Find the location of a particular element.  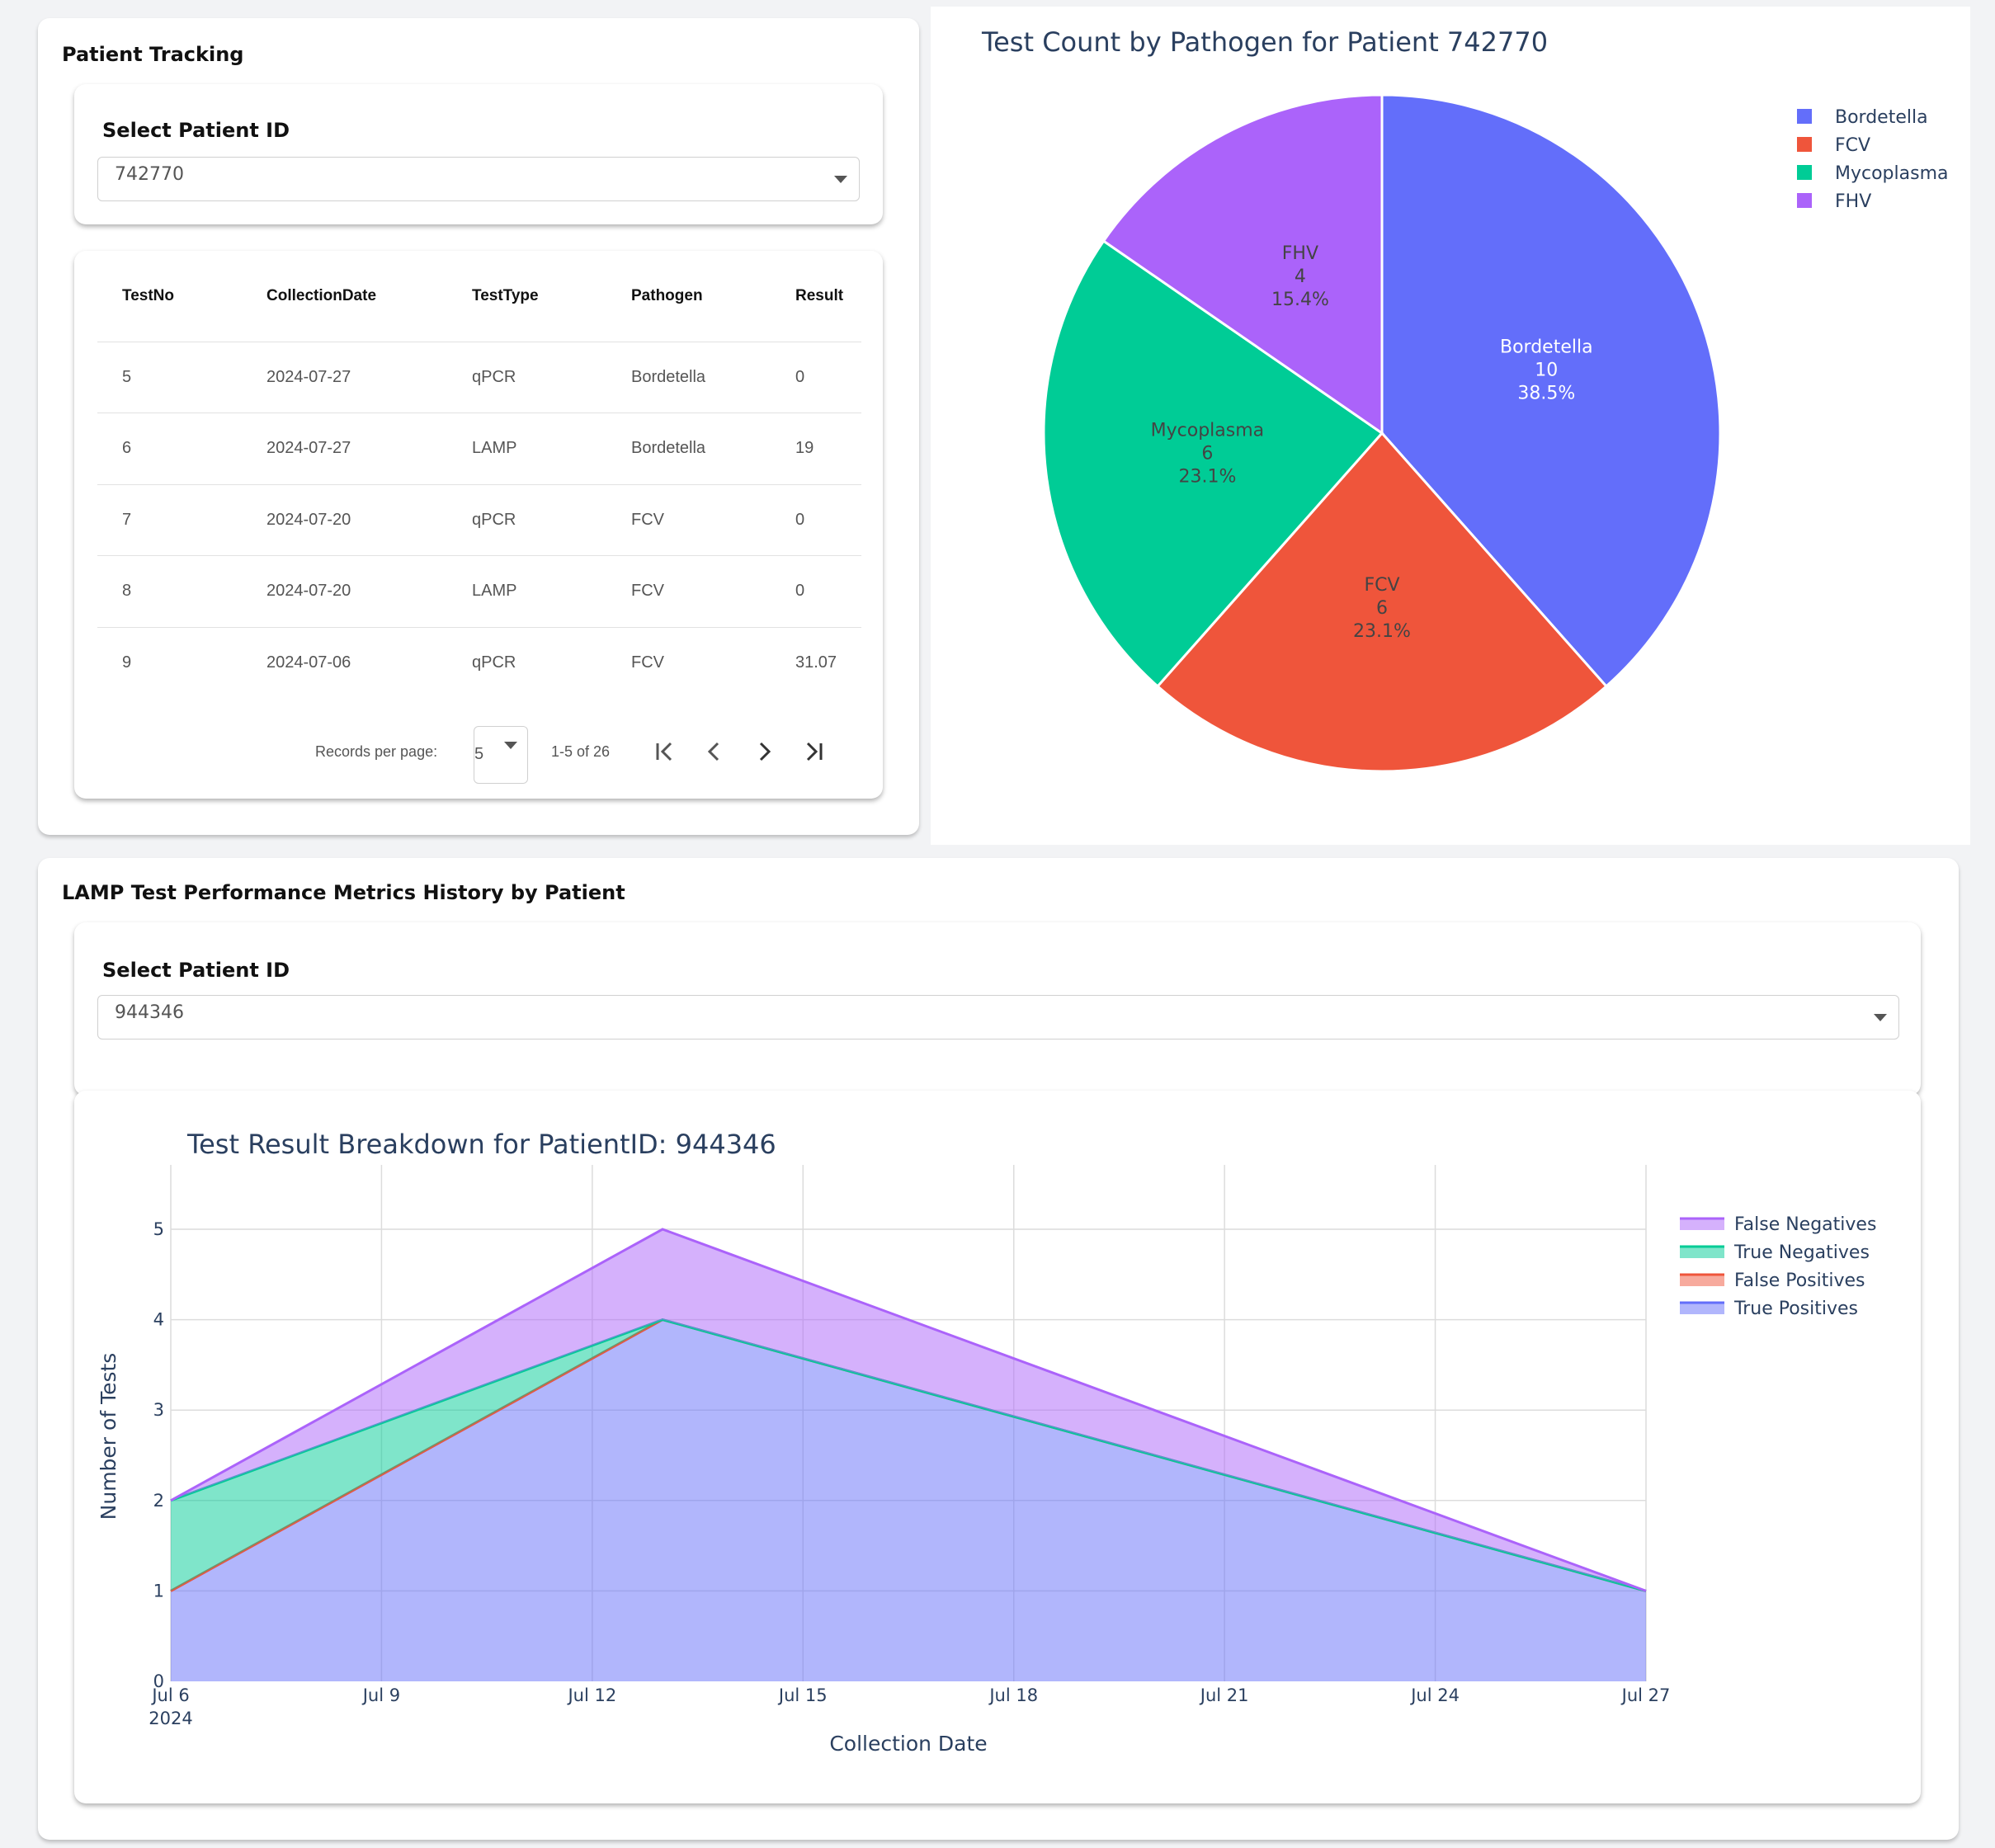

x-tick-label: Jul 27 is located at coordinates (1645, 1695).